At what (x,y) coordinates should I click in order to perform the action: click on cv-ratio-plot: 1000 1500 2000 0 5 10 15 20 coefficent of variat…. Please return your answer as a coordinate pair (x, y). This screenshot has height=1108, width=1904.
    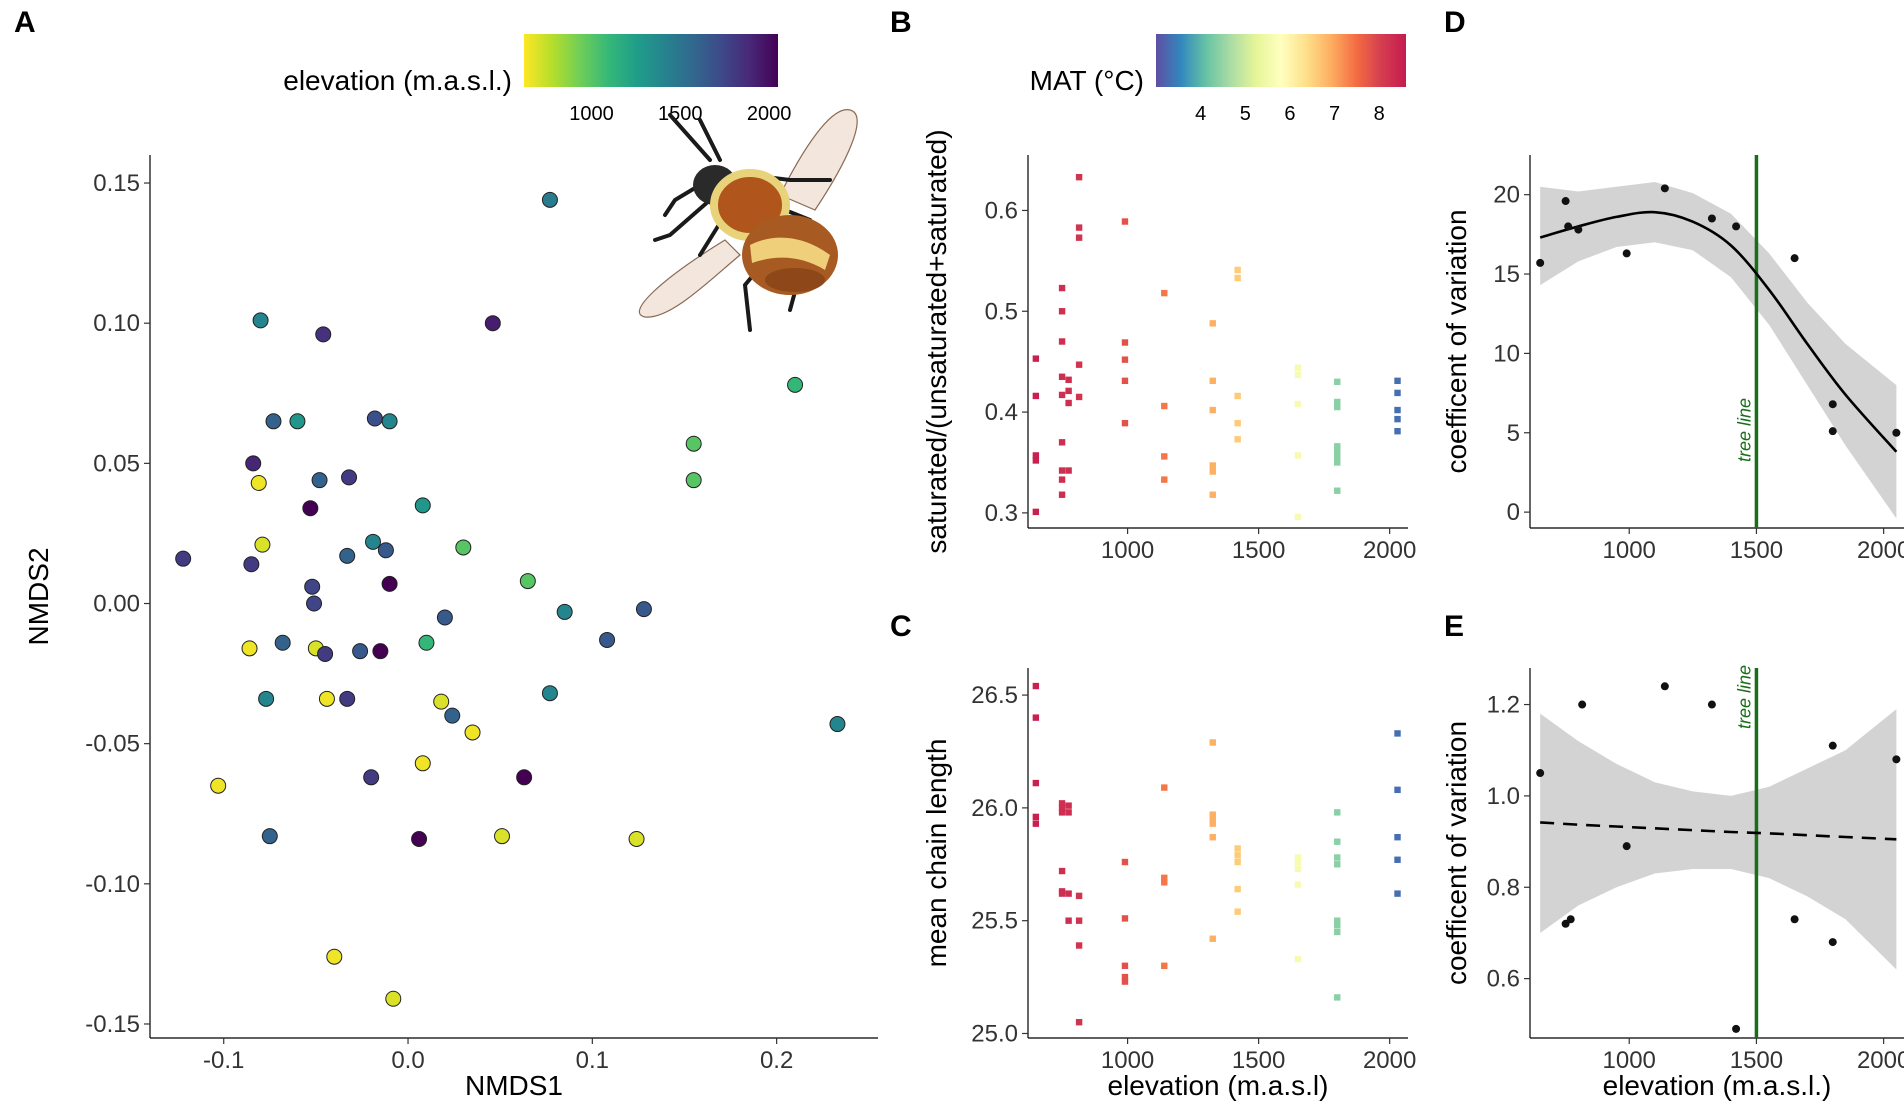
    Looking at the image, I should click on (1672, 359).